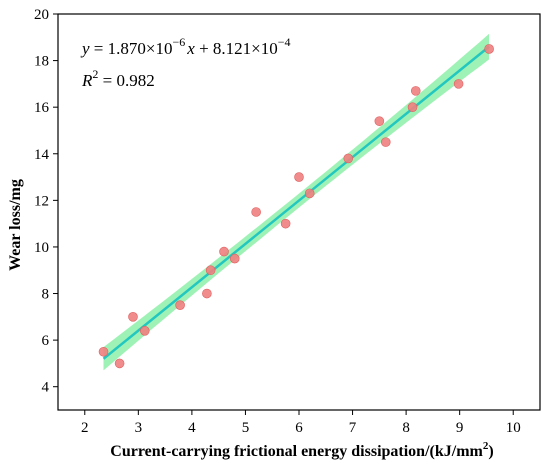  Describe the element at coordinates (192, 428) in the screenshot. I see `x-tick-label: 4` at that location.